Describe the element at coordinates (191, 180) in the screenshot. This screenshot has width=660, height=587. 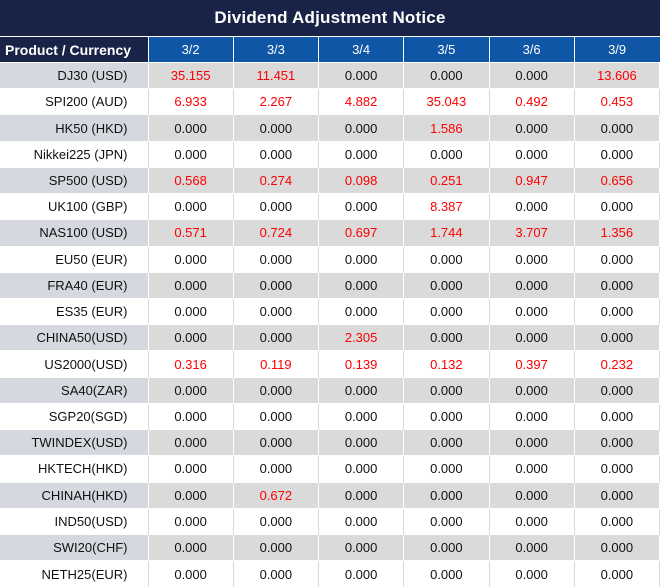
I see `value-cell: 0.568` at that location.